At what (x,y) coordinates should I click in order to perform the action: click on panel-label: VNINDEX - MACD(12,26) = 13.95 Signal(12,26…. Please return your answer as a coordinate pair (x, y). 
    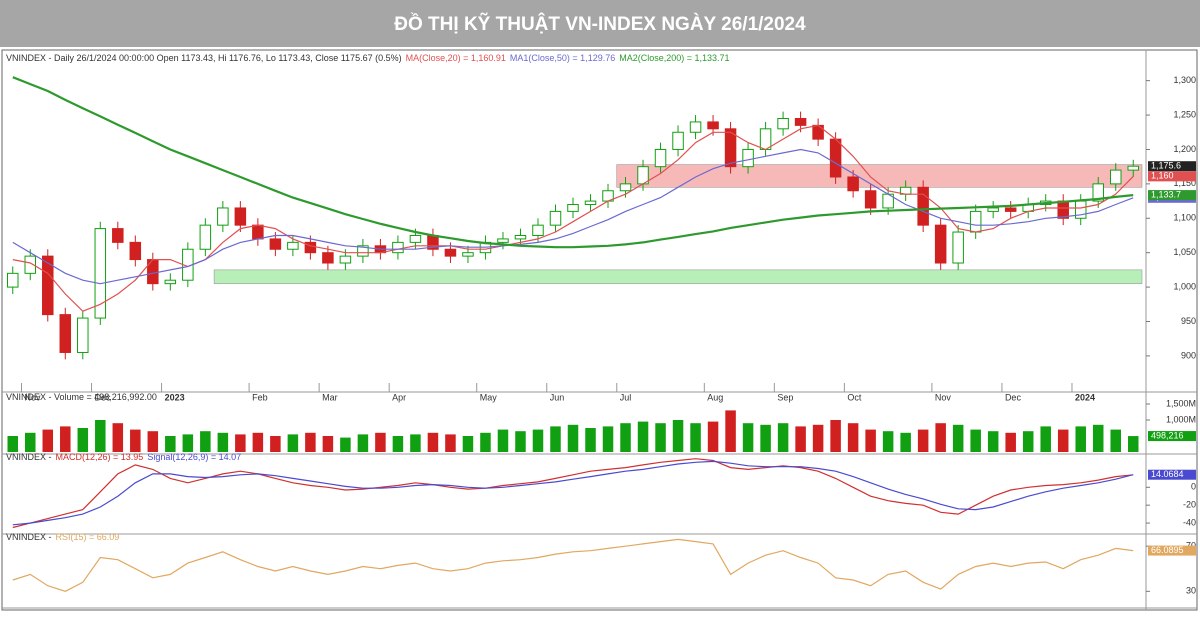
    Looking at the image, I should click on (123, 457).